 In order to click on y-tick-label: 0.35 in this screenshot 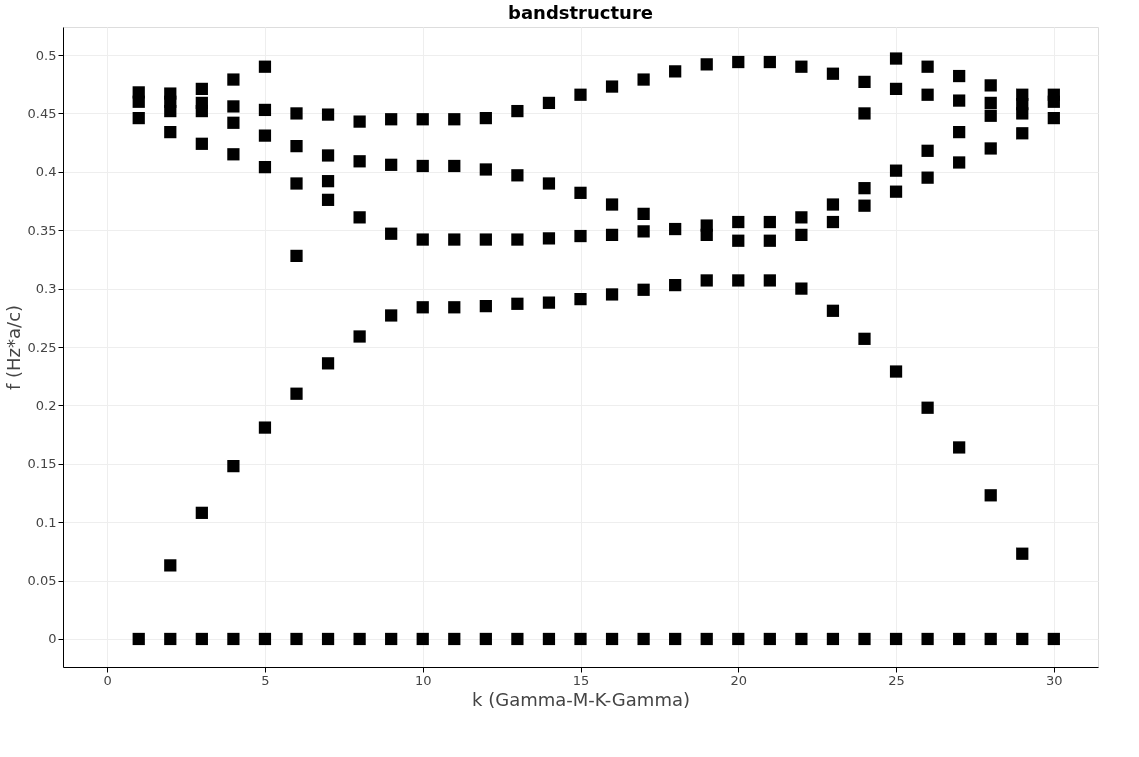, I will do `click(42, 230)`.